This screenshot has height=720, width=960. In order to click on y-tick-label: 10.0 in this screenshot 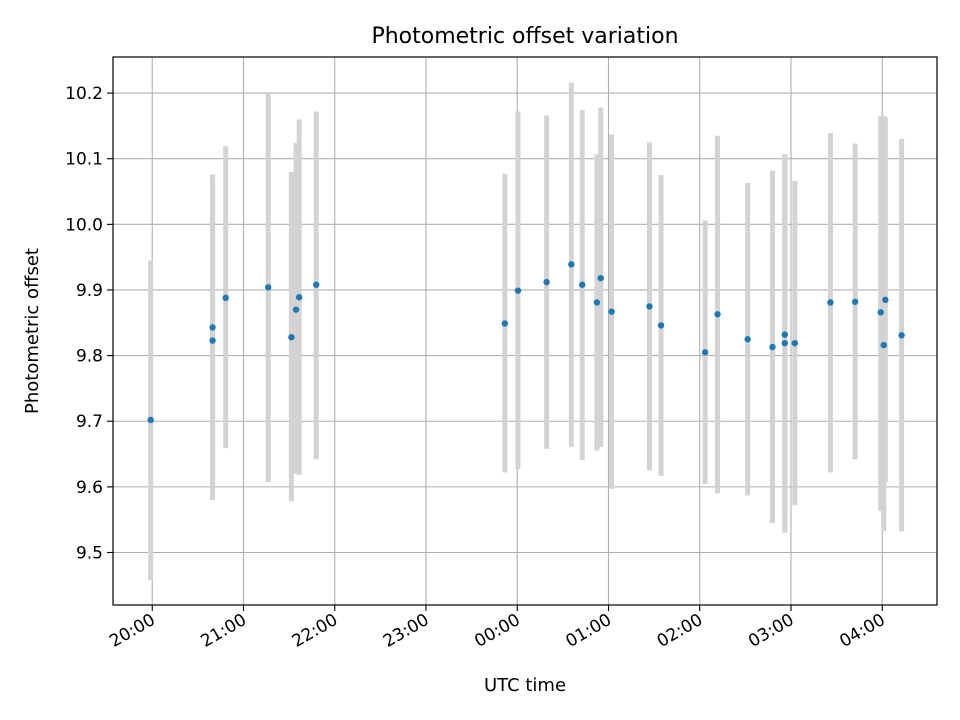, I will do `click(84, 225)`.